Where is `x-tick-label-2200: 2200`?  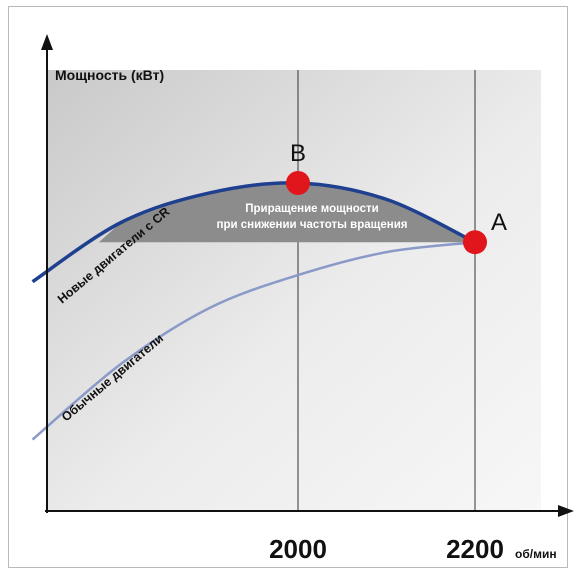 x-tick-label-2200: 2200 is located at coordinates (475, 549).